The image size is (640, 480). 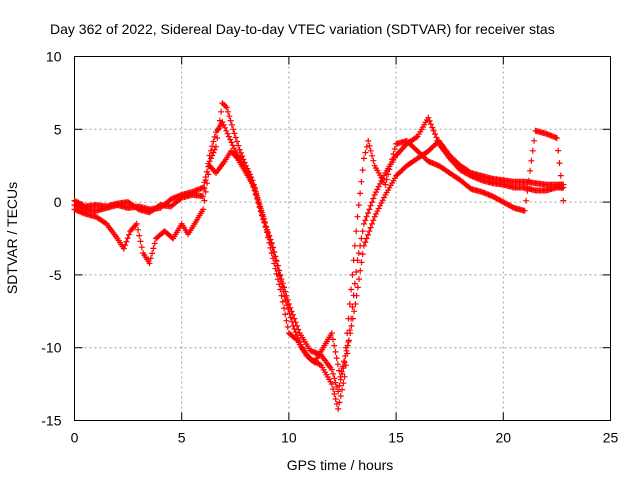 I want to click on y-tick-label: 5, so click(x=58, y=129).